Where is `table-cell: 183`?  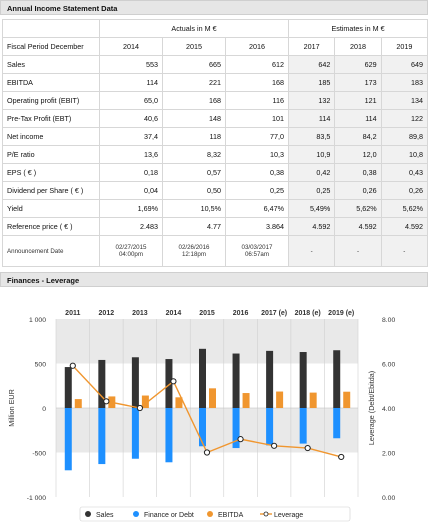 table-cell: 183 is located at coordinates (404, 82).